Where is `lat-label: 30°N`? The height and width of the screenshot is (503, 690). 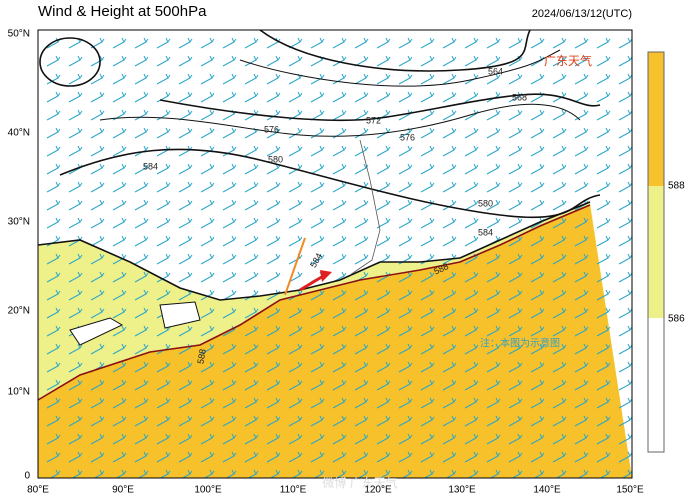
lat-label: 30°N is located at coordinates (19, 222).